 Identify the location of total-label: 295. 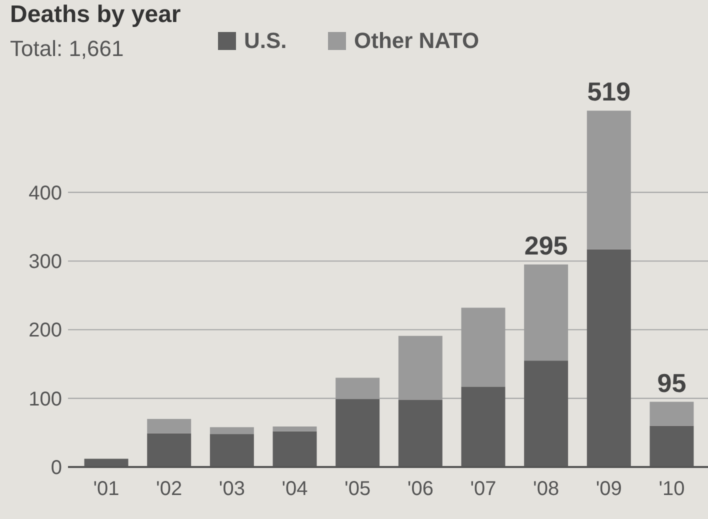
(546, 245).